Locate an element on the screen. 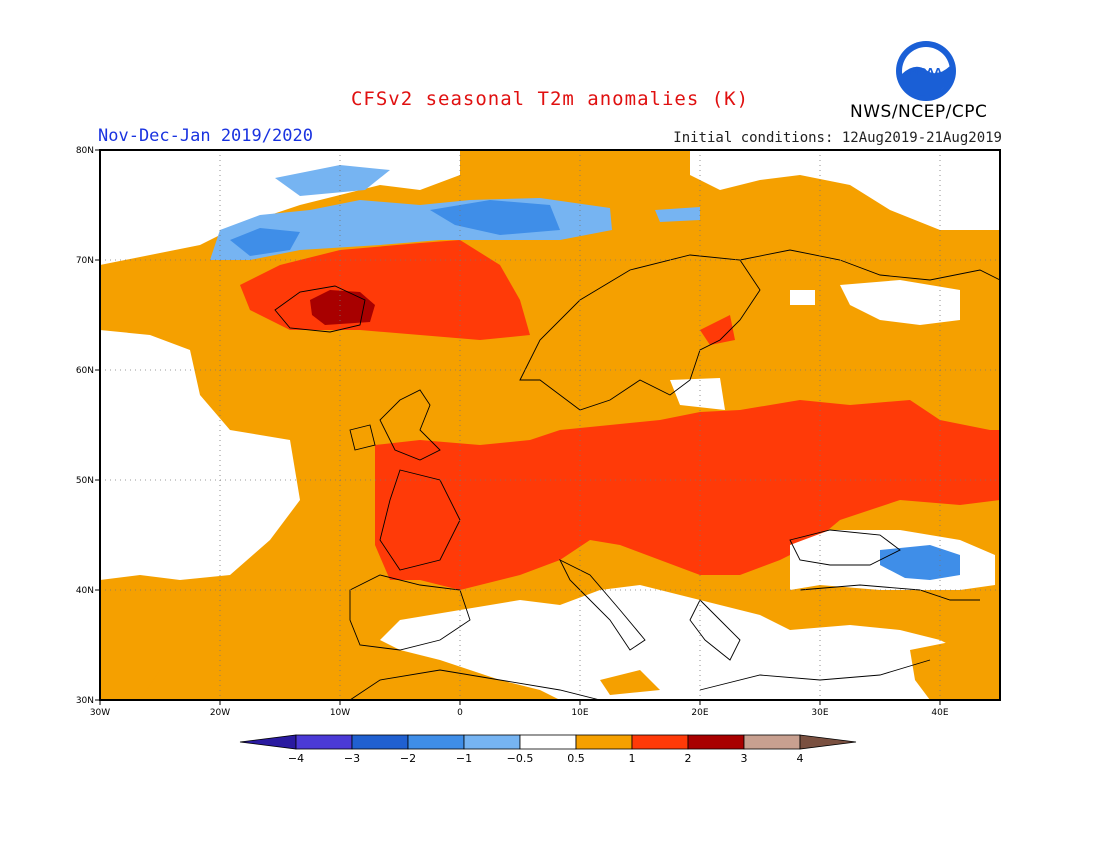  logo-text: NOAA is located at coordinates (926, 72).